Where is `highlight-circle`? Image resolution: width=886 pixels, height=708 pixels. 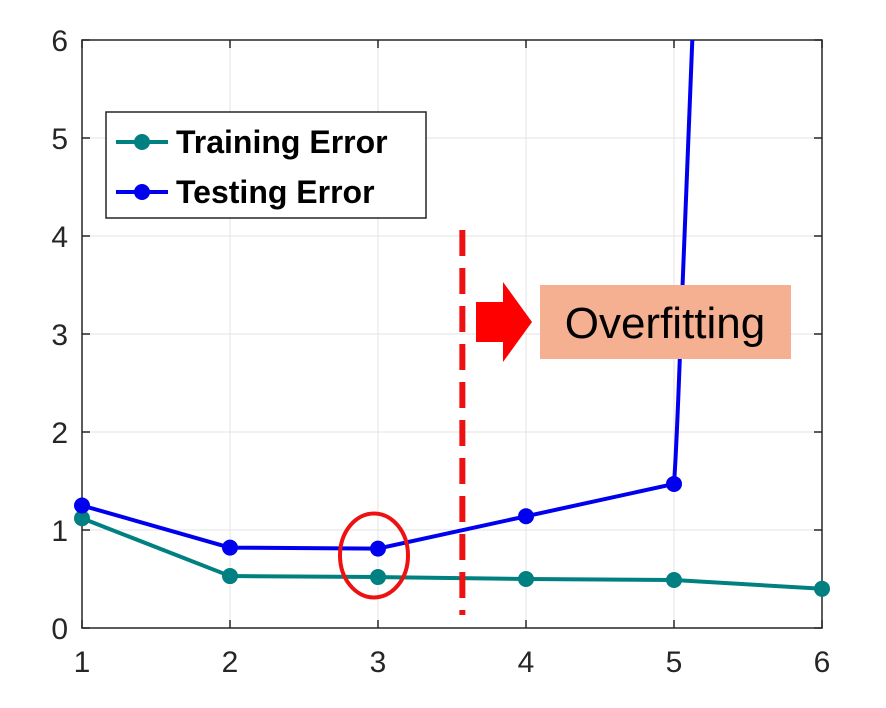 highlight-circle is located at coordinates (374, 555).